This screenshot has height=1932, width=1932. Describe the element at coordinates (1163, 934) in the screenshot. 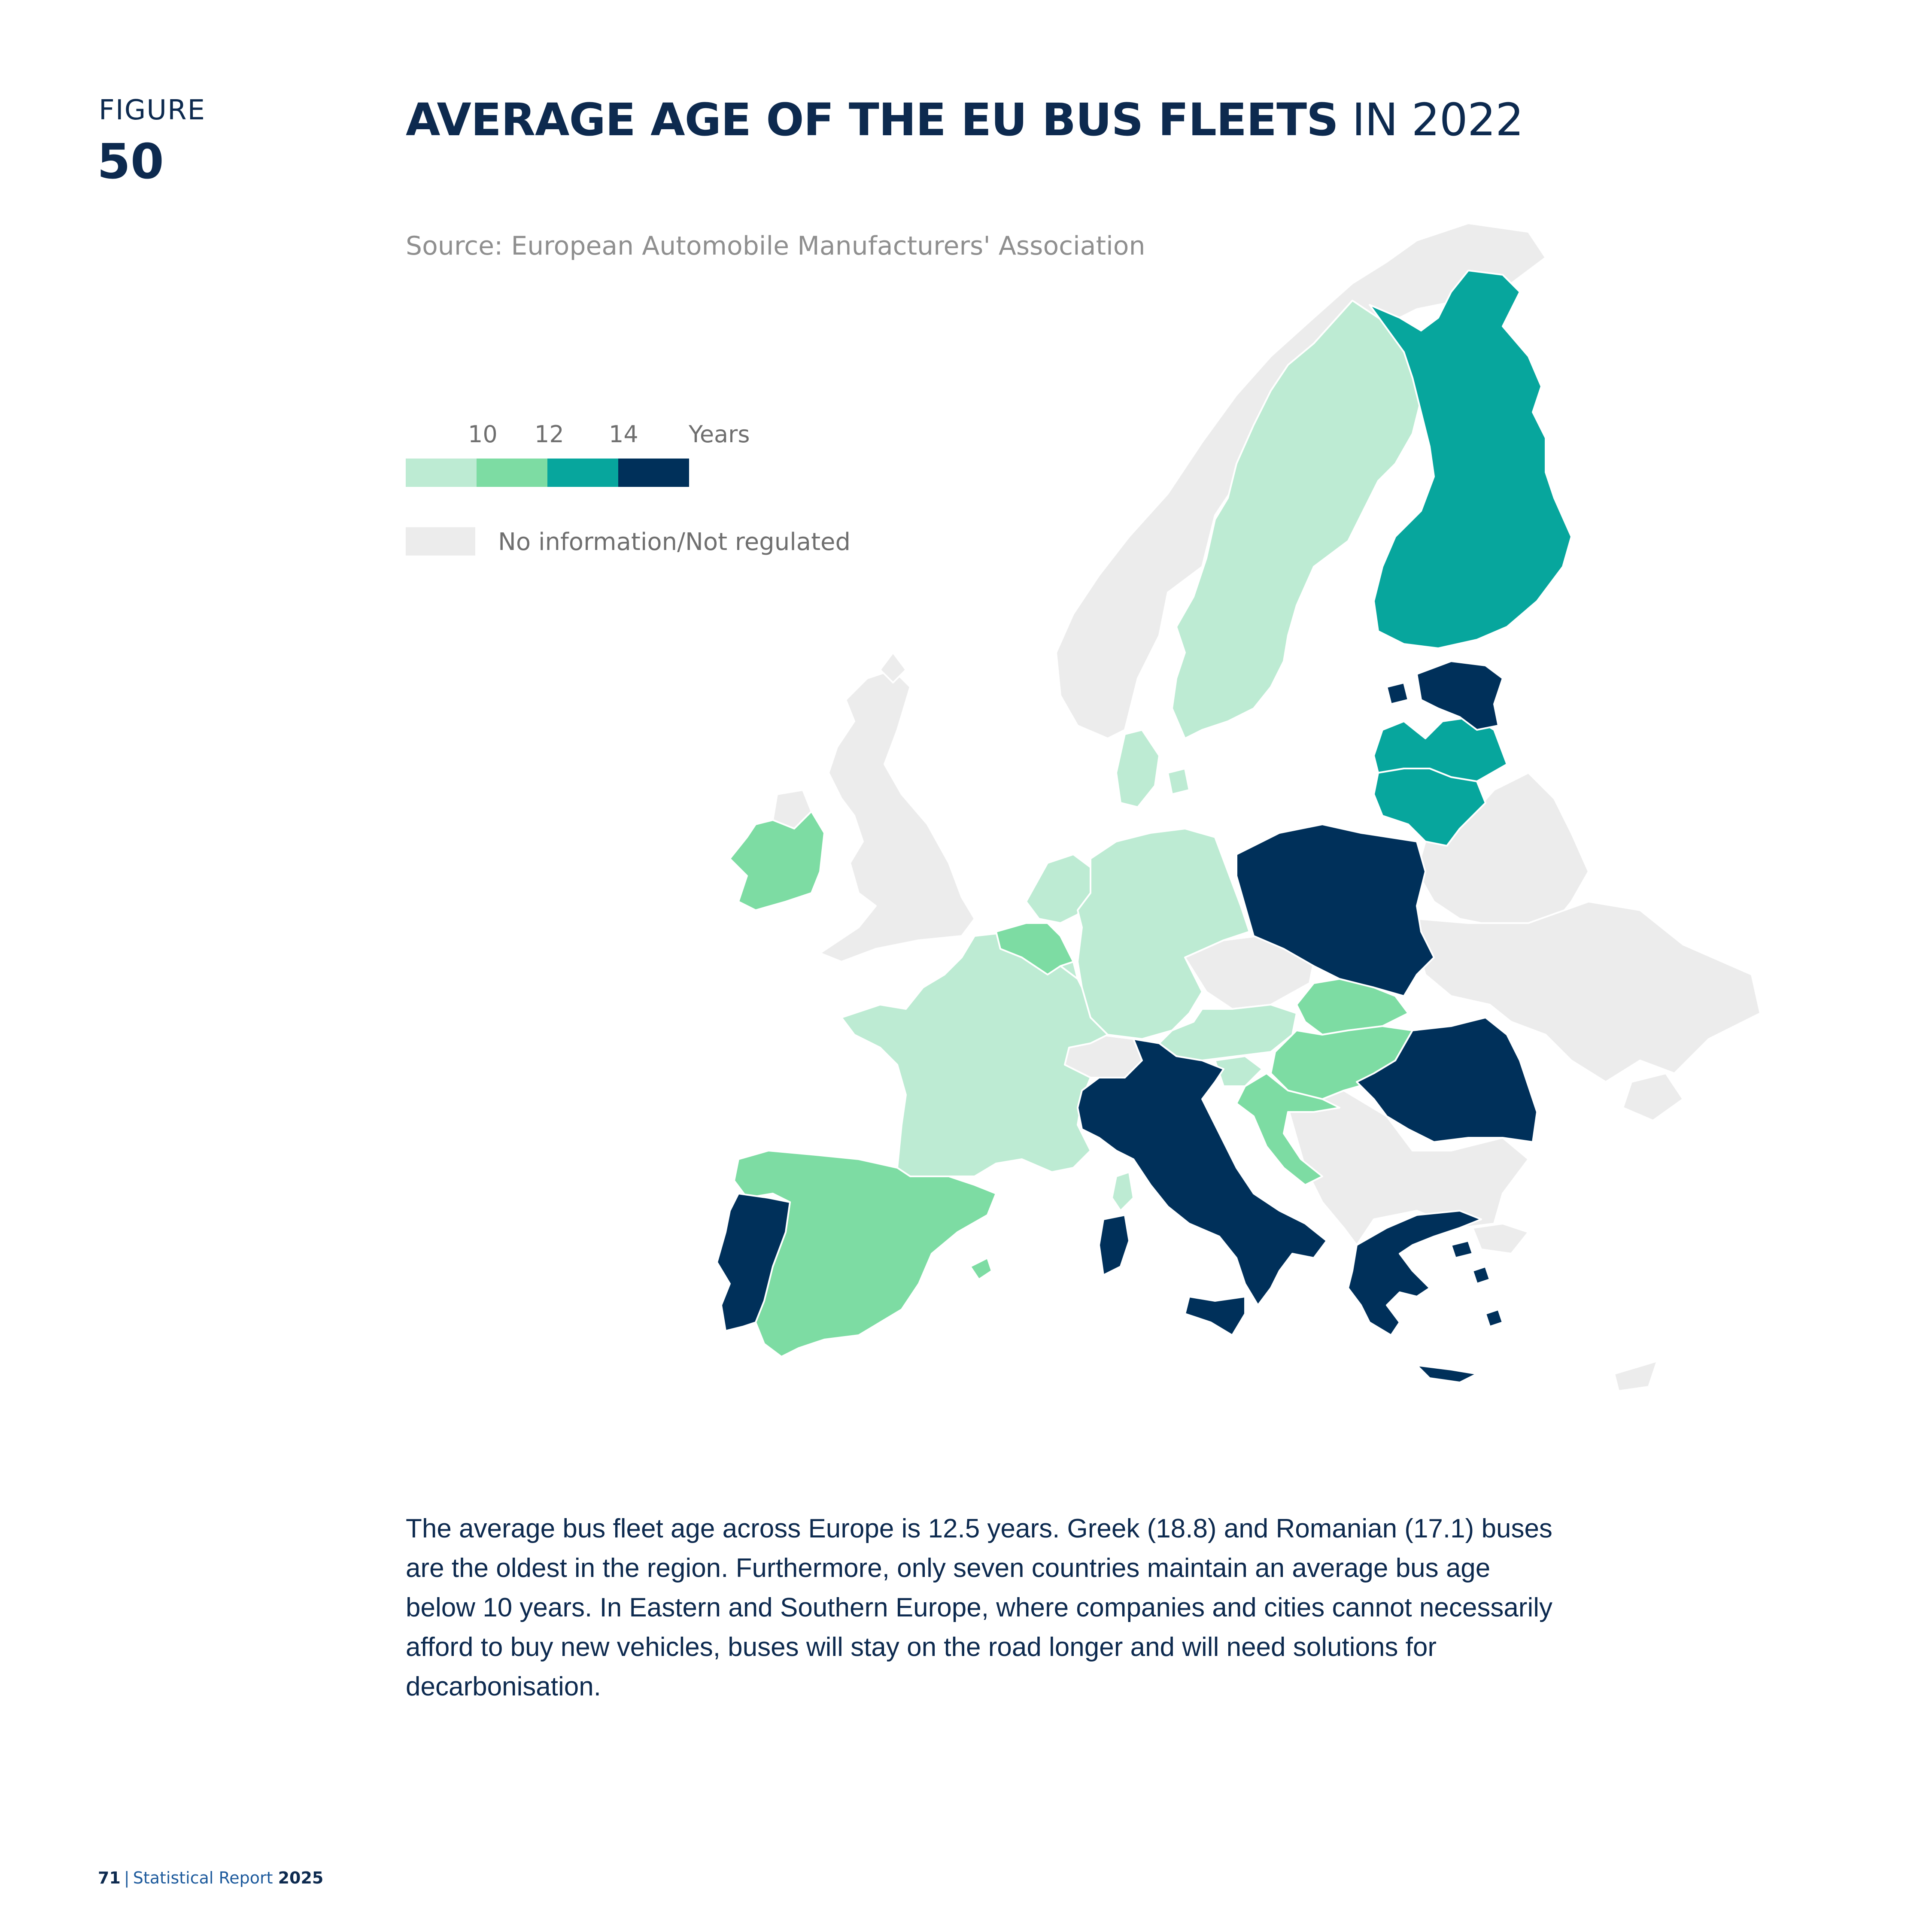

I see `region-germany` at that location.